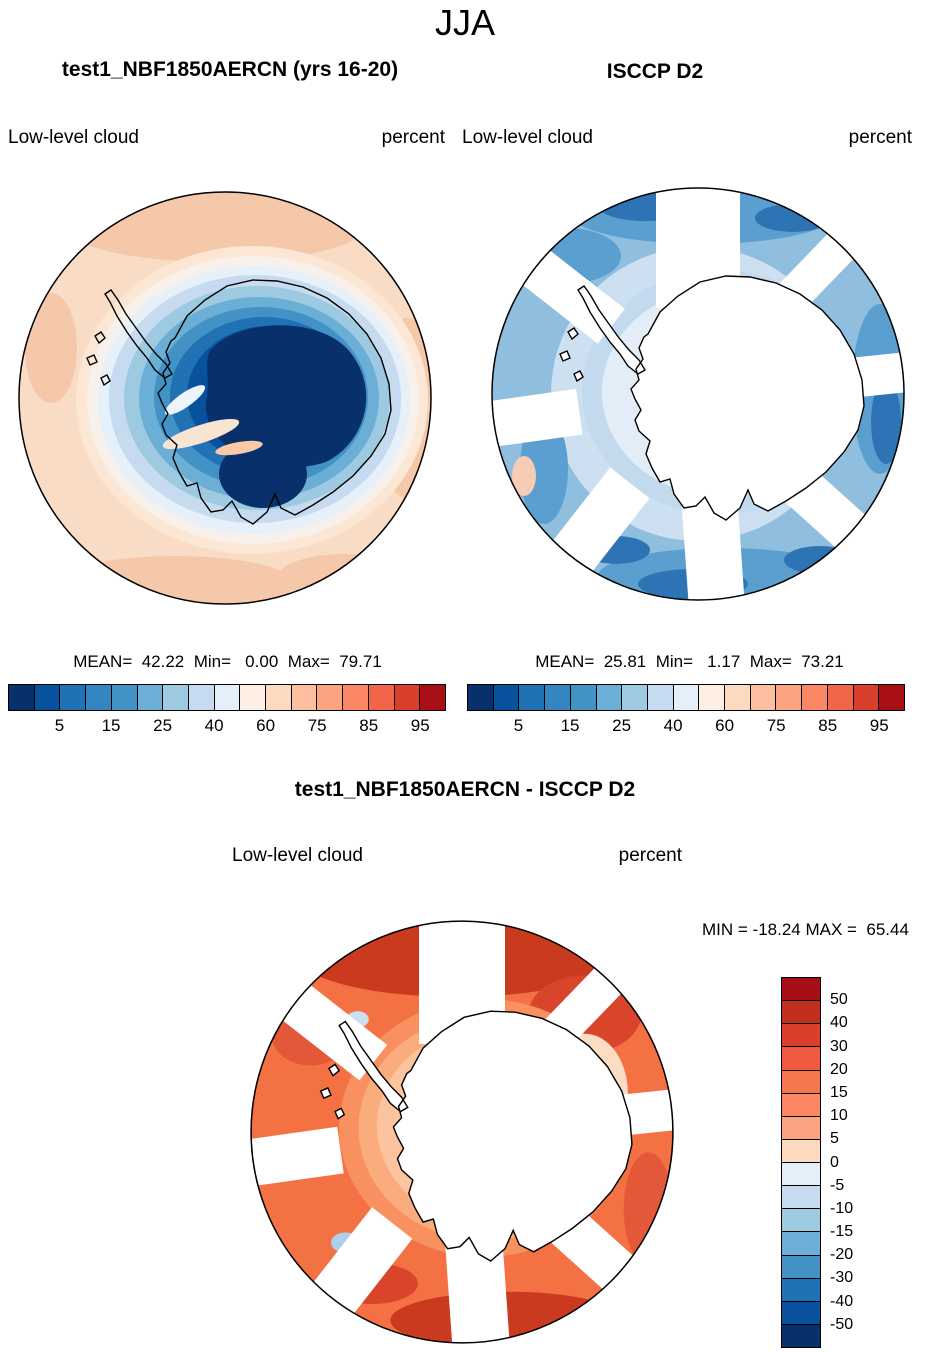 The image size is (930, 1352). What do you see at coordinates (687, 138) in the screenshot?
I see `obs-var-row: Low-level cloud percent` at bounding box center [687, 138].